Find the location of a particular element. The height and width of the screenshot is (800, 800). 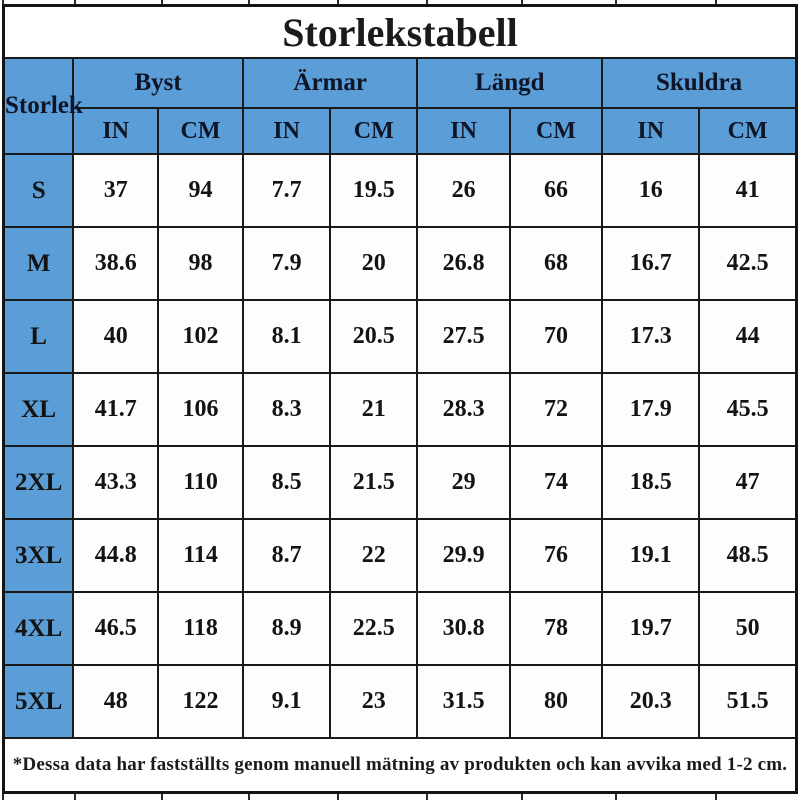

value-cell: 98 is located at coordinates (200, 263).